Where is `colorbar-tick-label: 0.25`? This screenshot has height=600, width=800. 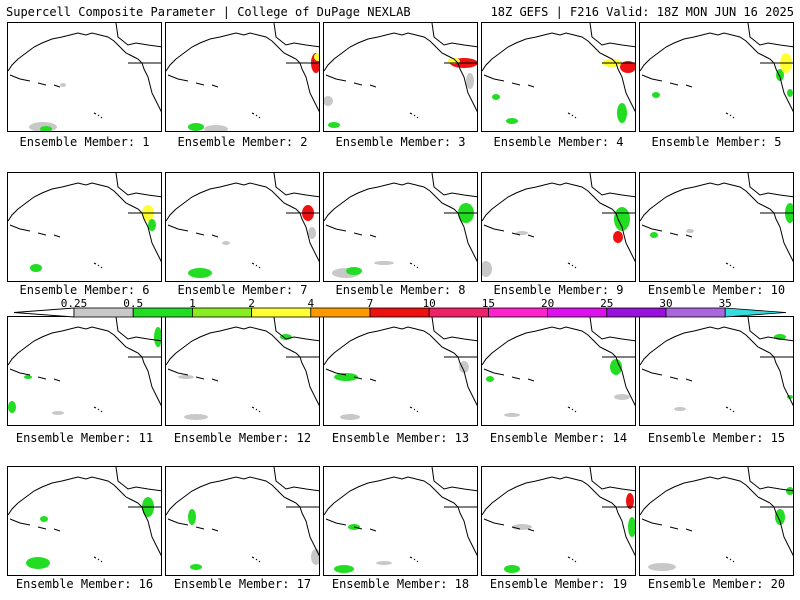 colorbar-tick-label: 0.25 is located at coordinates (74, 303).